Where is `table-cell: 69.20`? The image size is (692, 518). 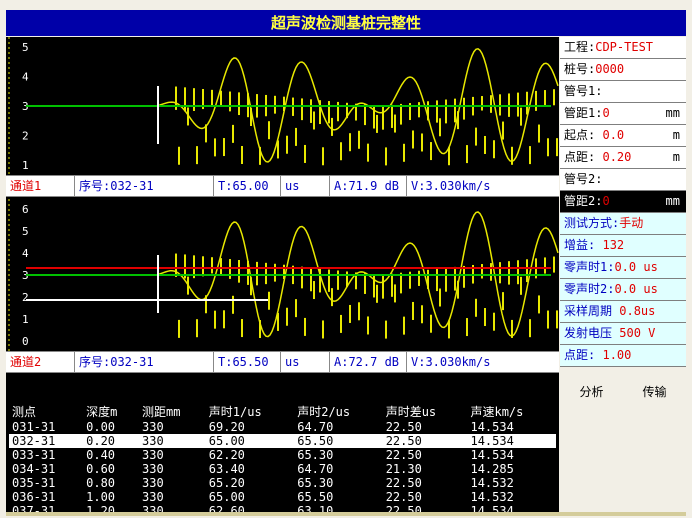
table-cell: 69.20 is located at coordinates (226, 427).